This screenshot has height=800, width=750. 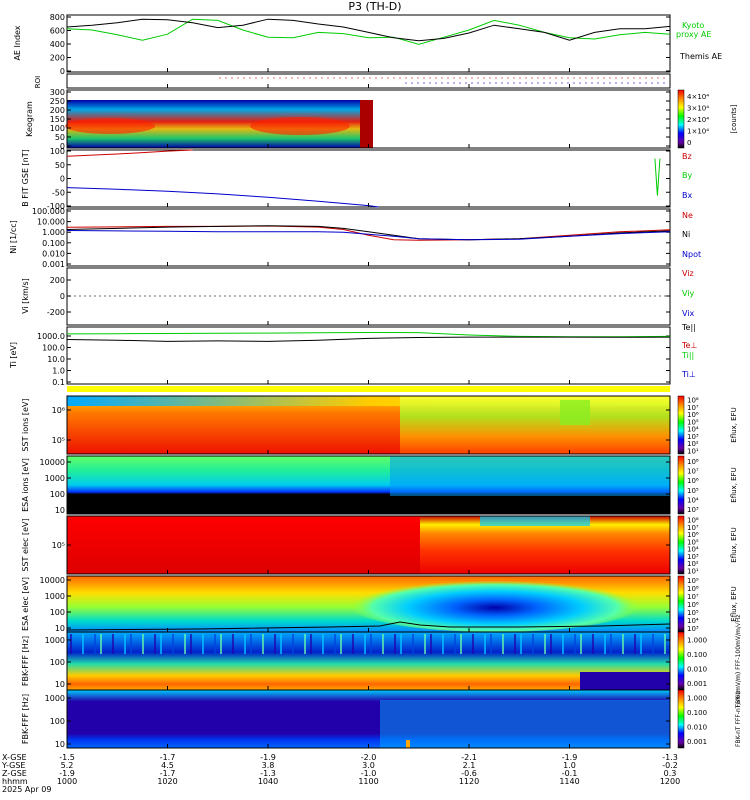 I want to click on fbk-scm-colorbar, so click(x=681, y=719).